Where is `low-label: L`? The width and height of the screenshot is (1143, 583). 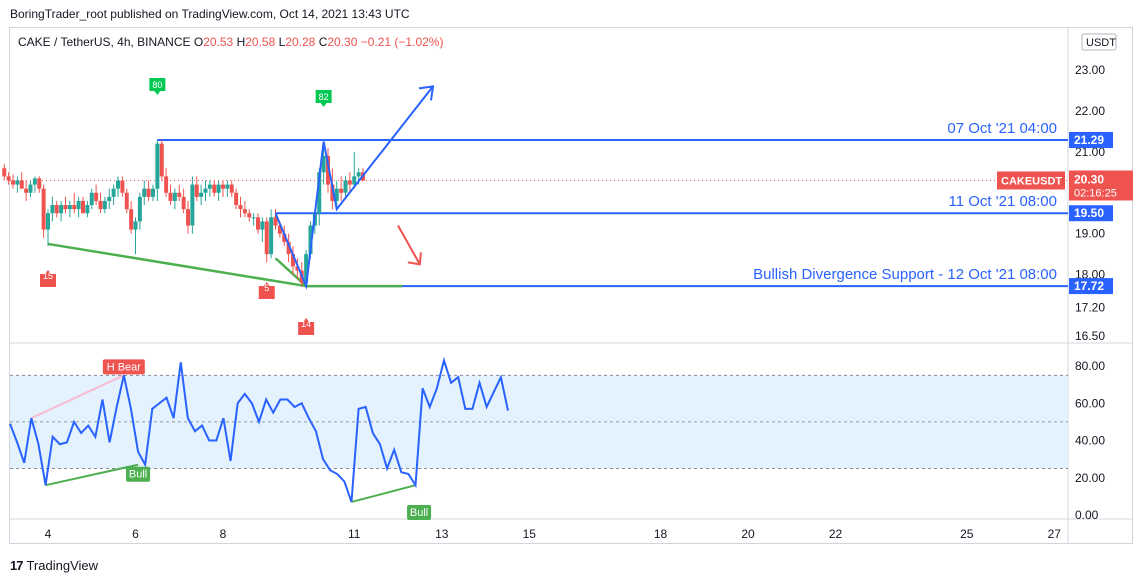
low-label: L is located at coordinates (282, 42).